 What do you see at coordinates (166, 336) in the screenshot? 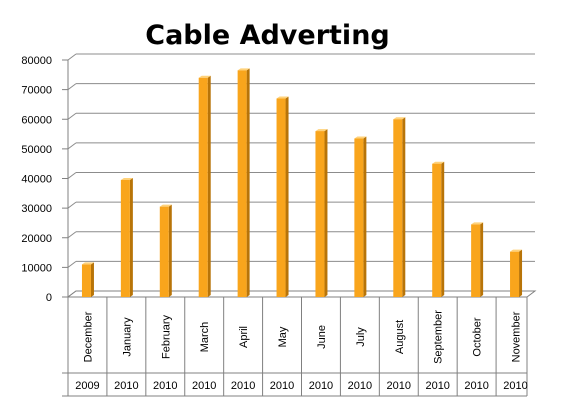
I see `x-tick-label: February` at bounding box center [166, 336].